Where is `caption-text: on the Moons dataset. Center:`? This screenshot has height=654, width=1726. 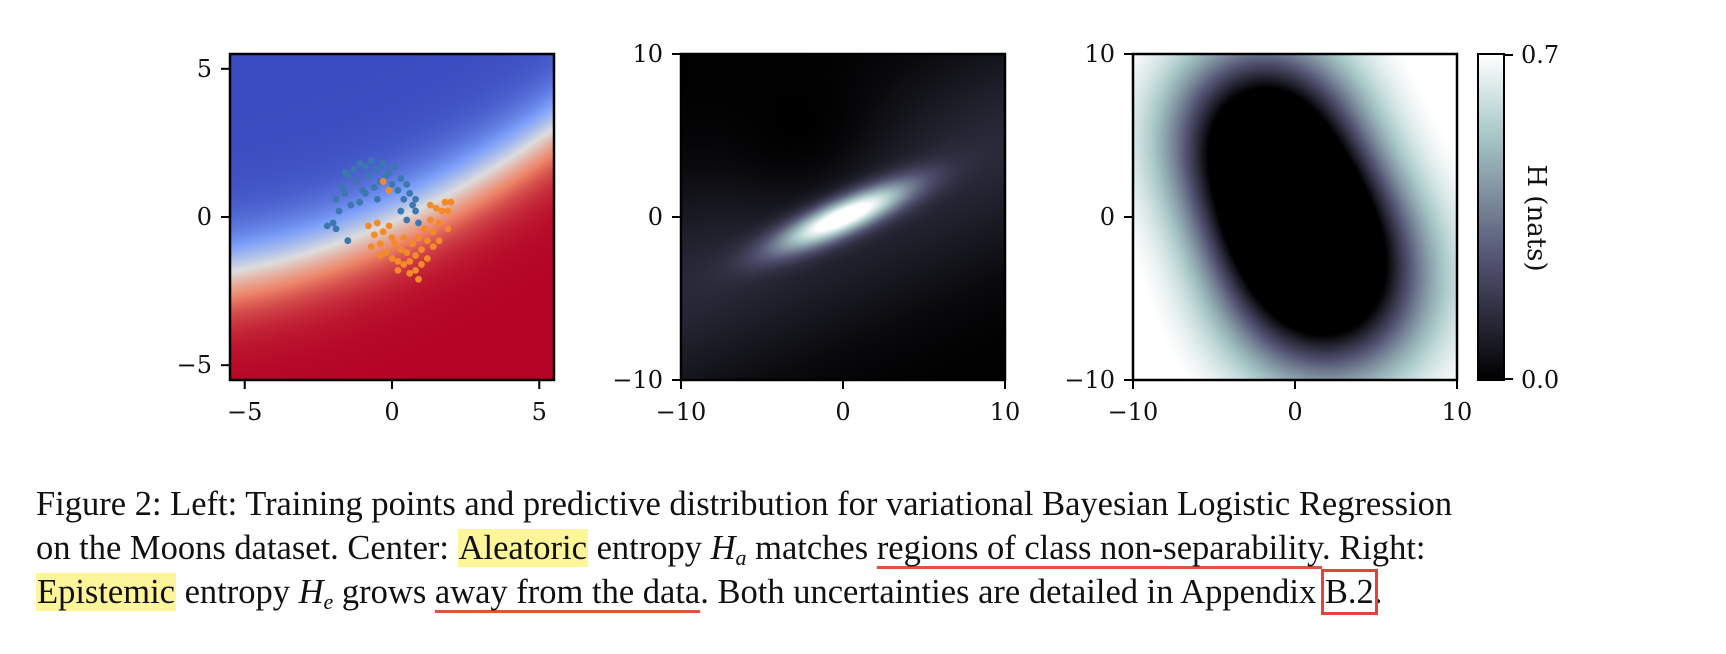 caption-text: on the Moons dataset. Center: is located at coordinates (247, 548).